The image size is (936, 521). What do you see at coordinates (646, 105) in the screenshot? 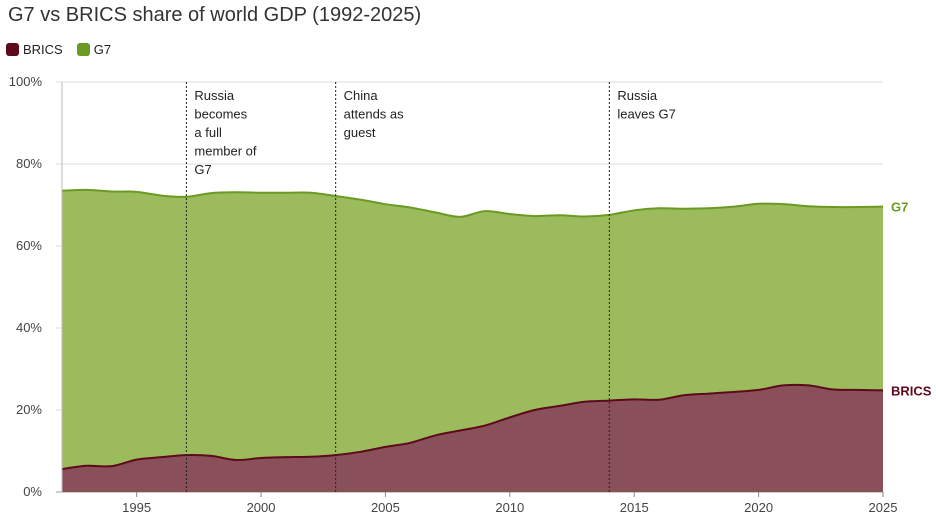
I see `annotation-text-2014: Russia leaves G7` at bounding box center [646, 105].